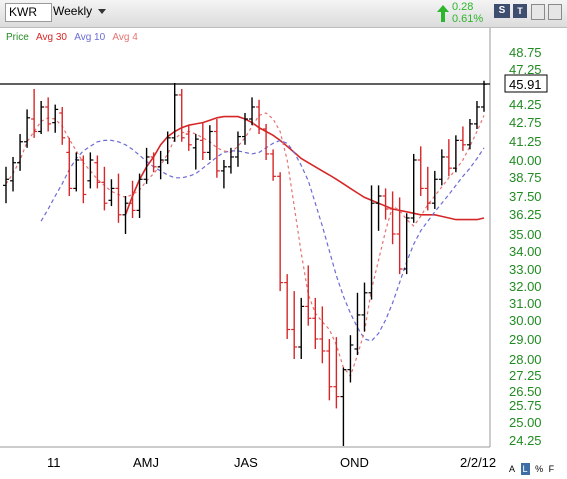 The width and height of the screenshot is (567, 479). Describe the element at coordinates (354, 462) in the screenshot. I see `x-tick-label: OND` at that location.